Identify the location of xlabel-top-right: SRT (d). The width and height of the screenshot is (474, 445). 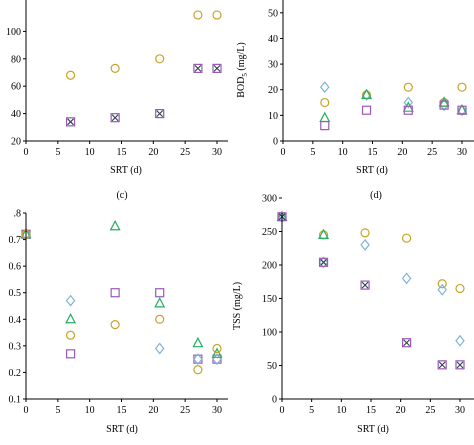
(372, 170).